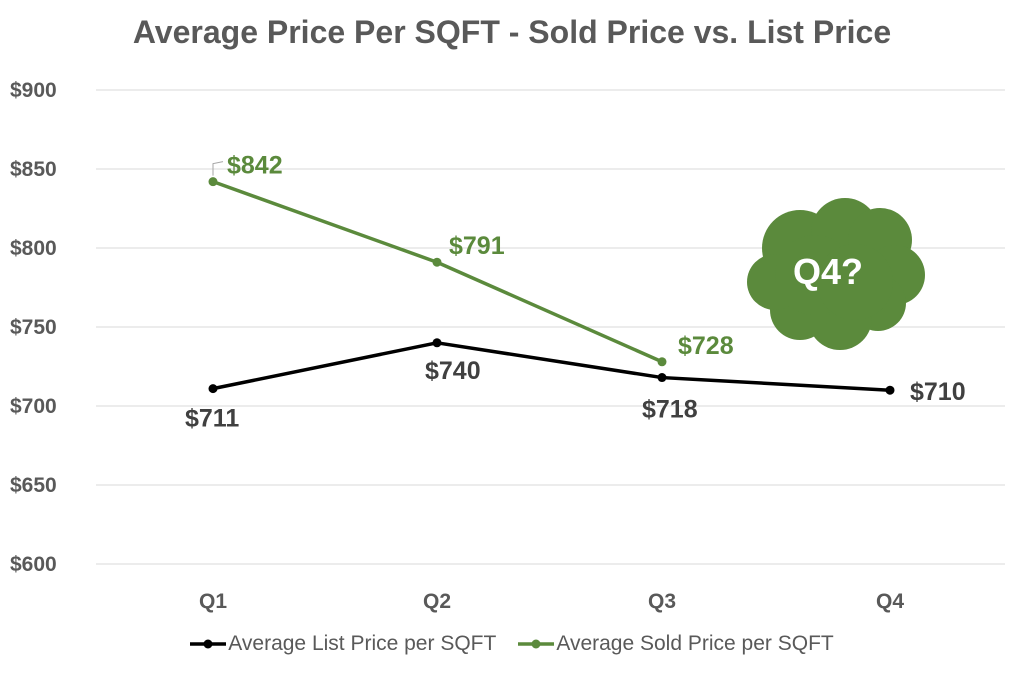  Describe the element at coordinates (670, 410) in the screenshot. I see `data-label: $718` at that location.